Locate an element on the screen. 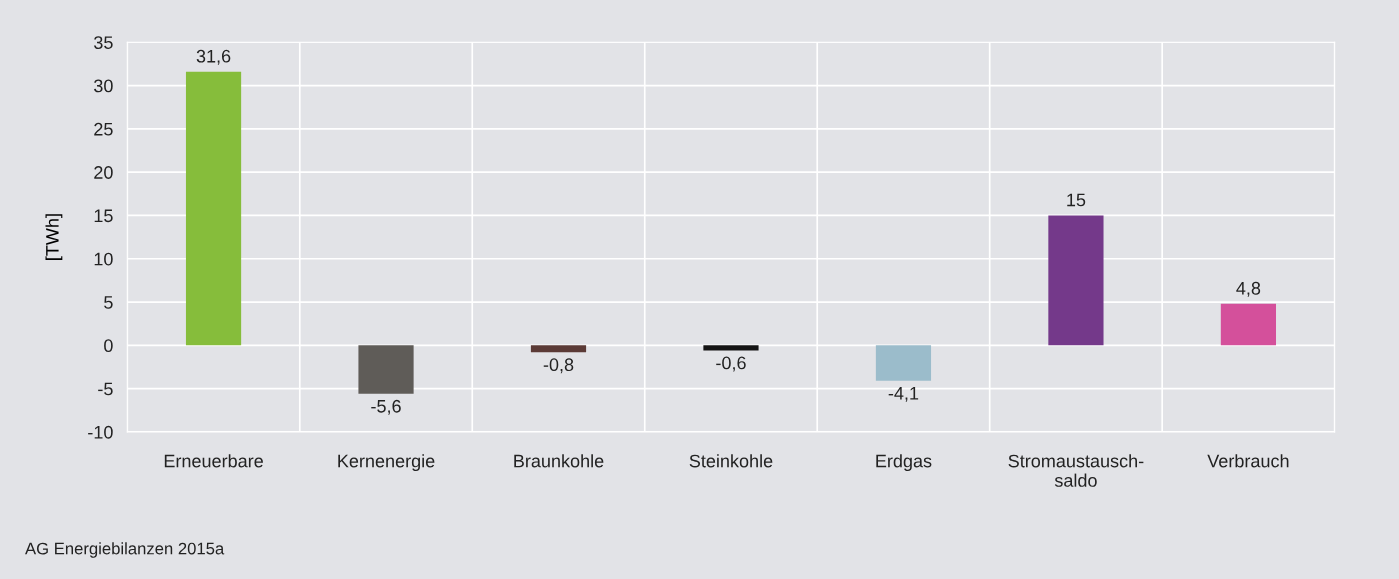 The image size is (1399, 579). y-tick-label: -10 is located at coordinates (100, 432).